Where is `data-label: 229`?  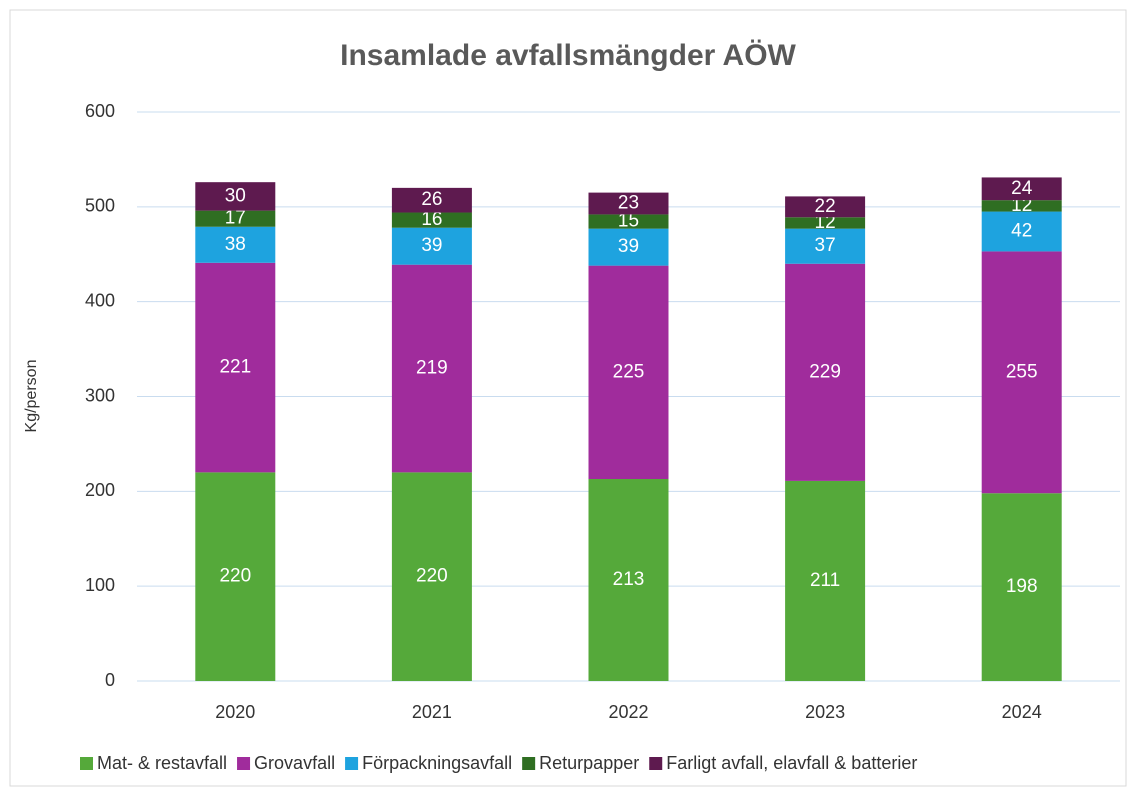
data-label: 229 is located at coordinates (825, 371).